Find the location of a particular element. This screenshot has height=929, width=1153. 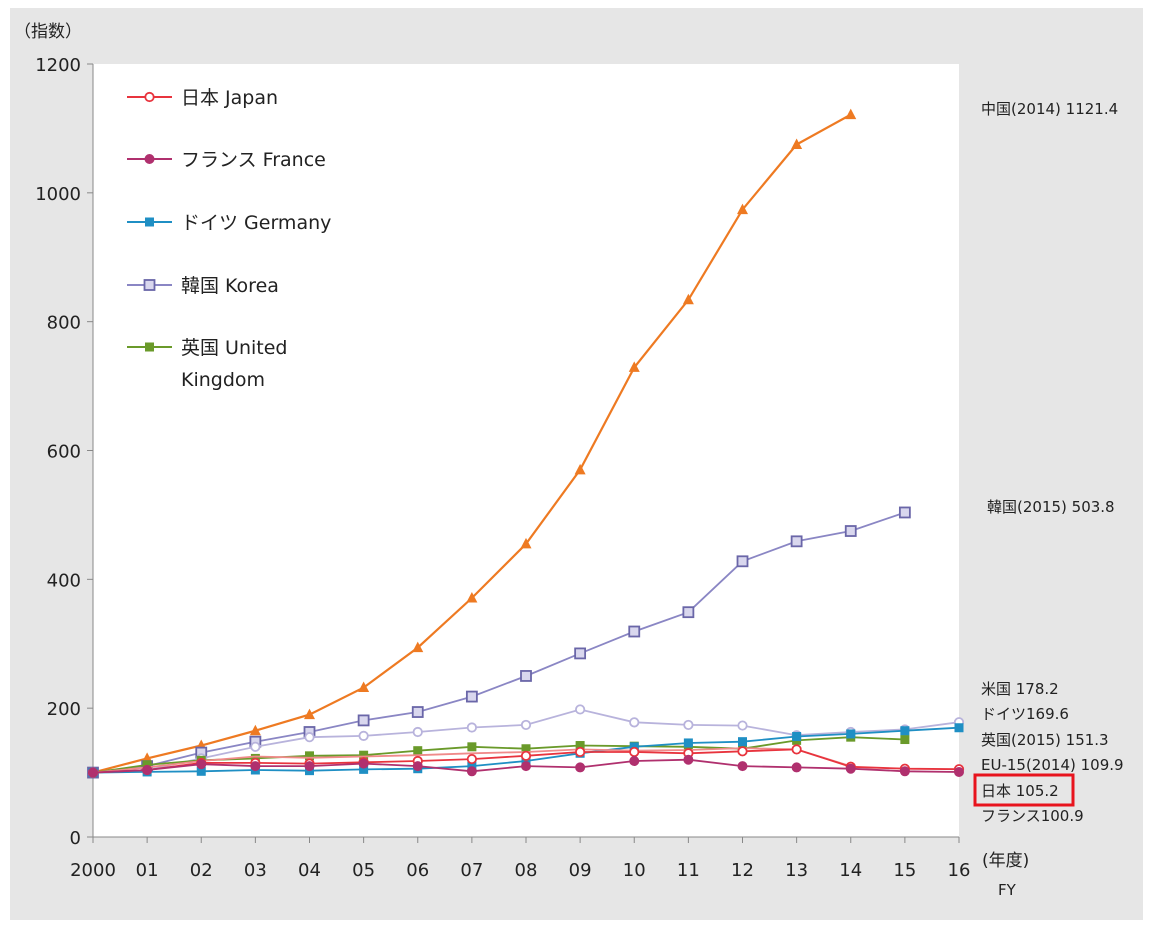

end-label-china: 中国(2014) 1121.4 is located at coordinates (1049, 109).